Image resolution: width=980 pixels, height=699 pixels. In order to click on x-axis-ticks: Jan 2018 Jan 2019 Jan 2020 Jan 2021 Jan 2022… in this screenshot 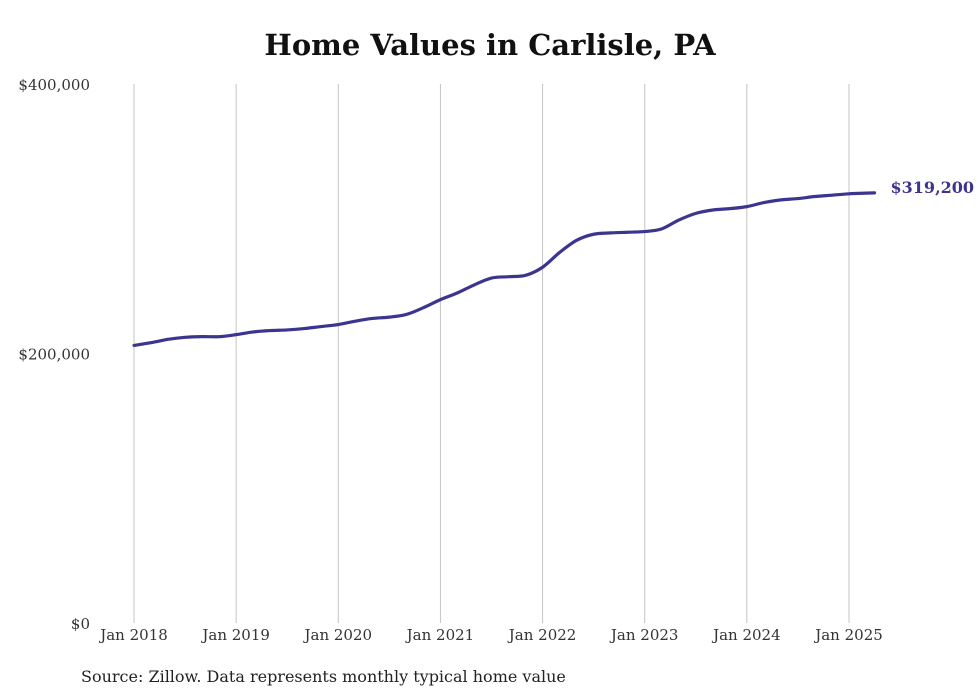, I will do `click(490, 635)`.